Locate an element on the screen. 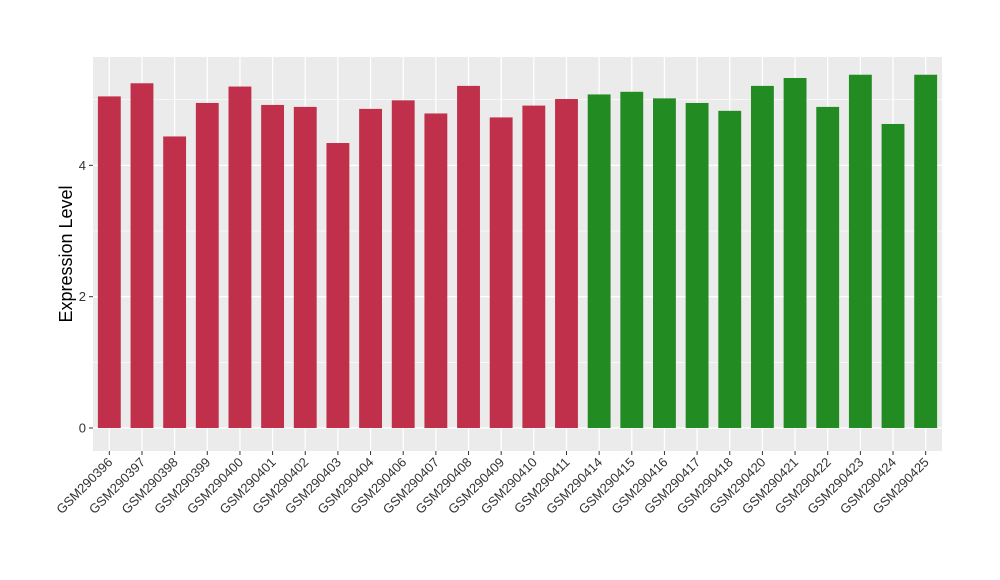 The width and height of the screenshot is (1000, 580). bar-GSM290418 is located at coordinates (730, 269).